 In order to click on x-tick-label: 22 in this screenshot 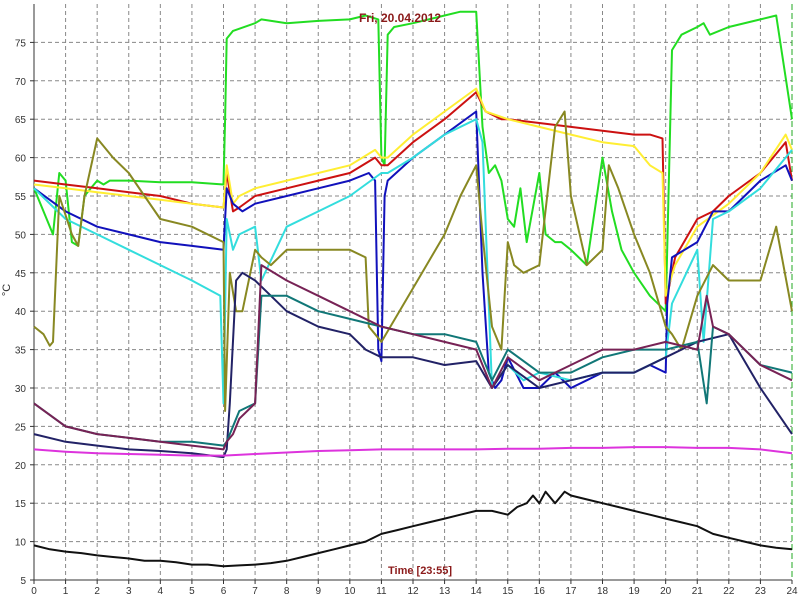, I will do `click(729, 591)`.